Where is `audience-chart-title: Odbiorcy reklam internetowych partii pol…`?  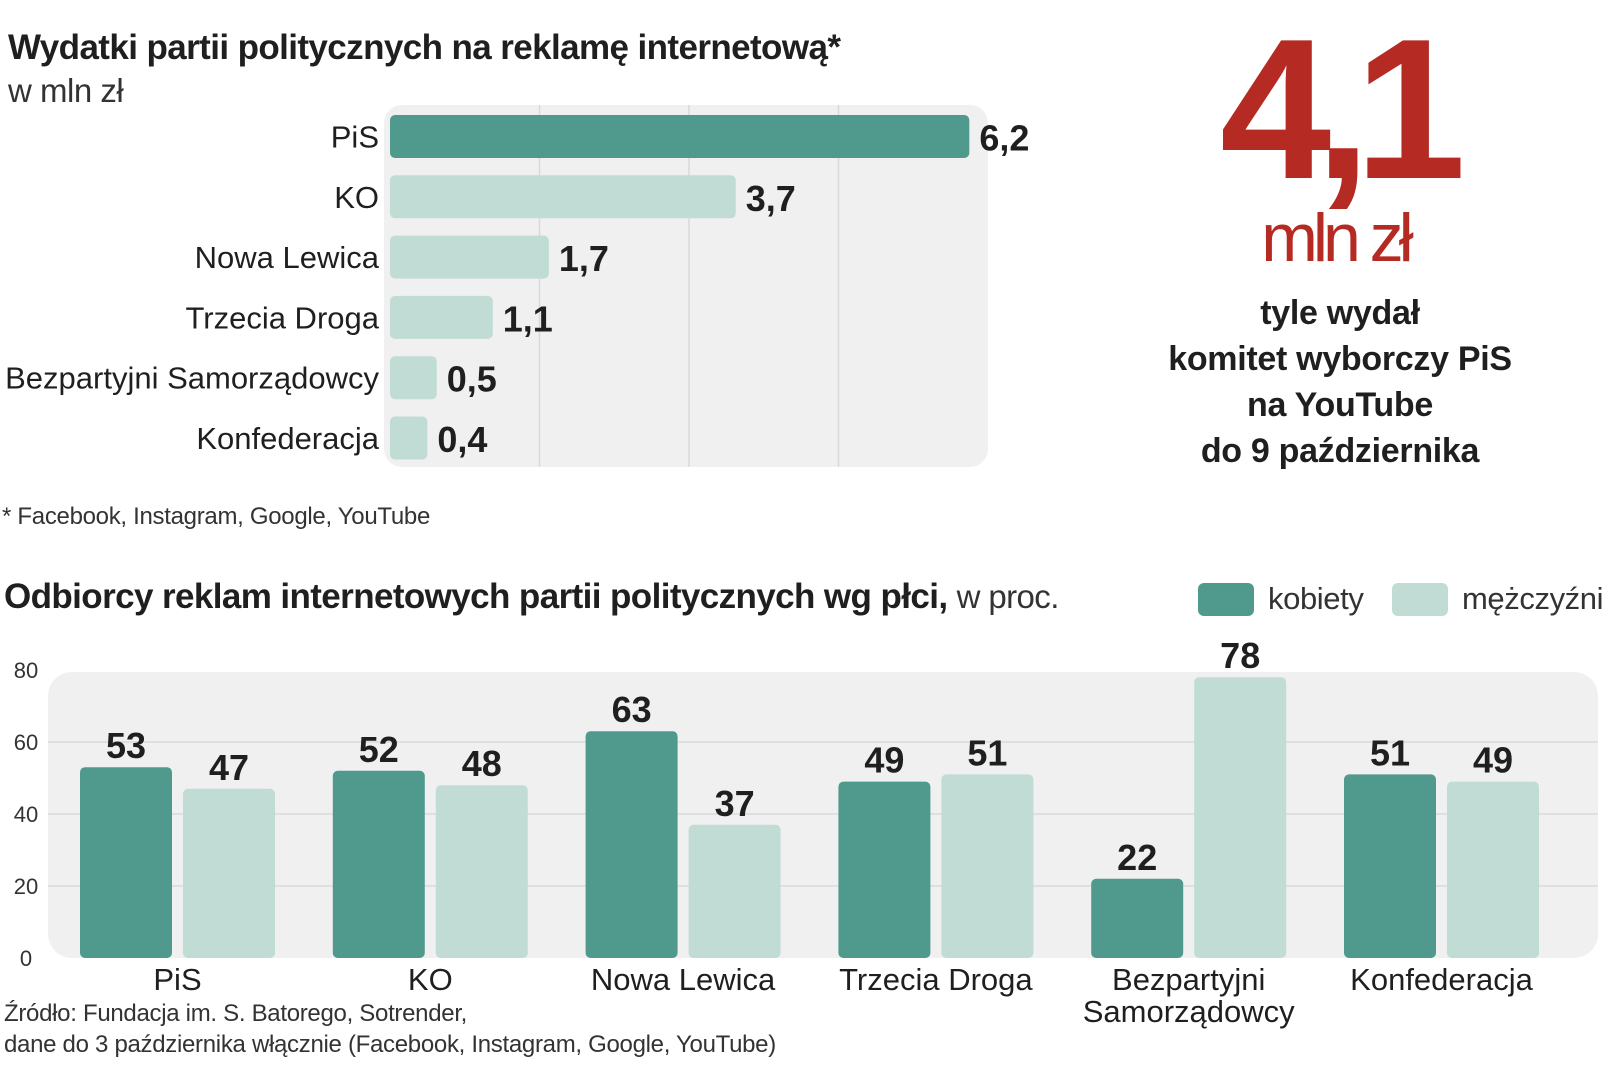 audience-chart-title: Odbiorcy reklam internetowych partii pol… is located at coordinates (531, 597).